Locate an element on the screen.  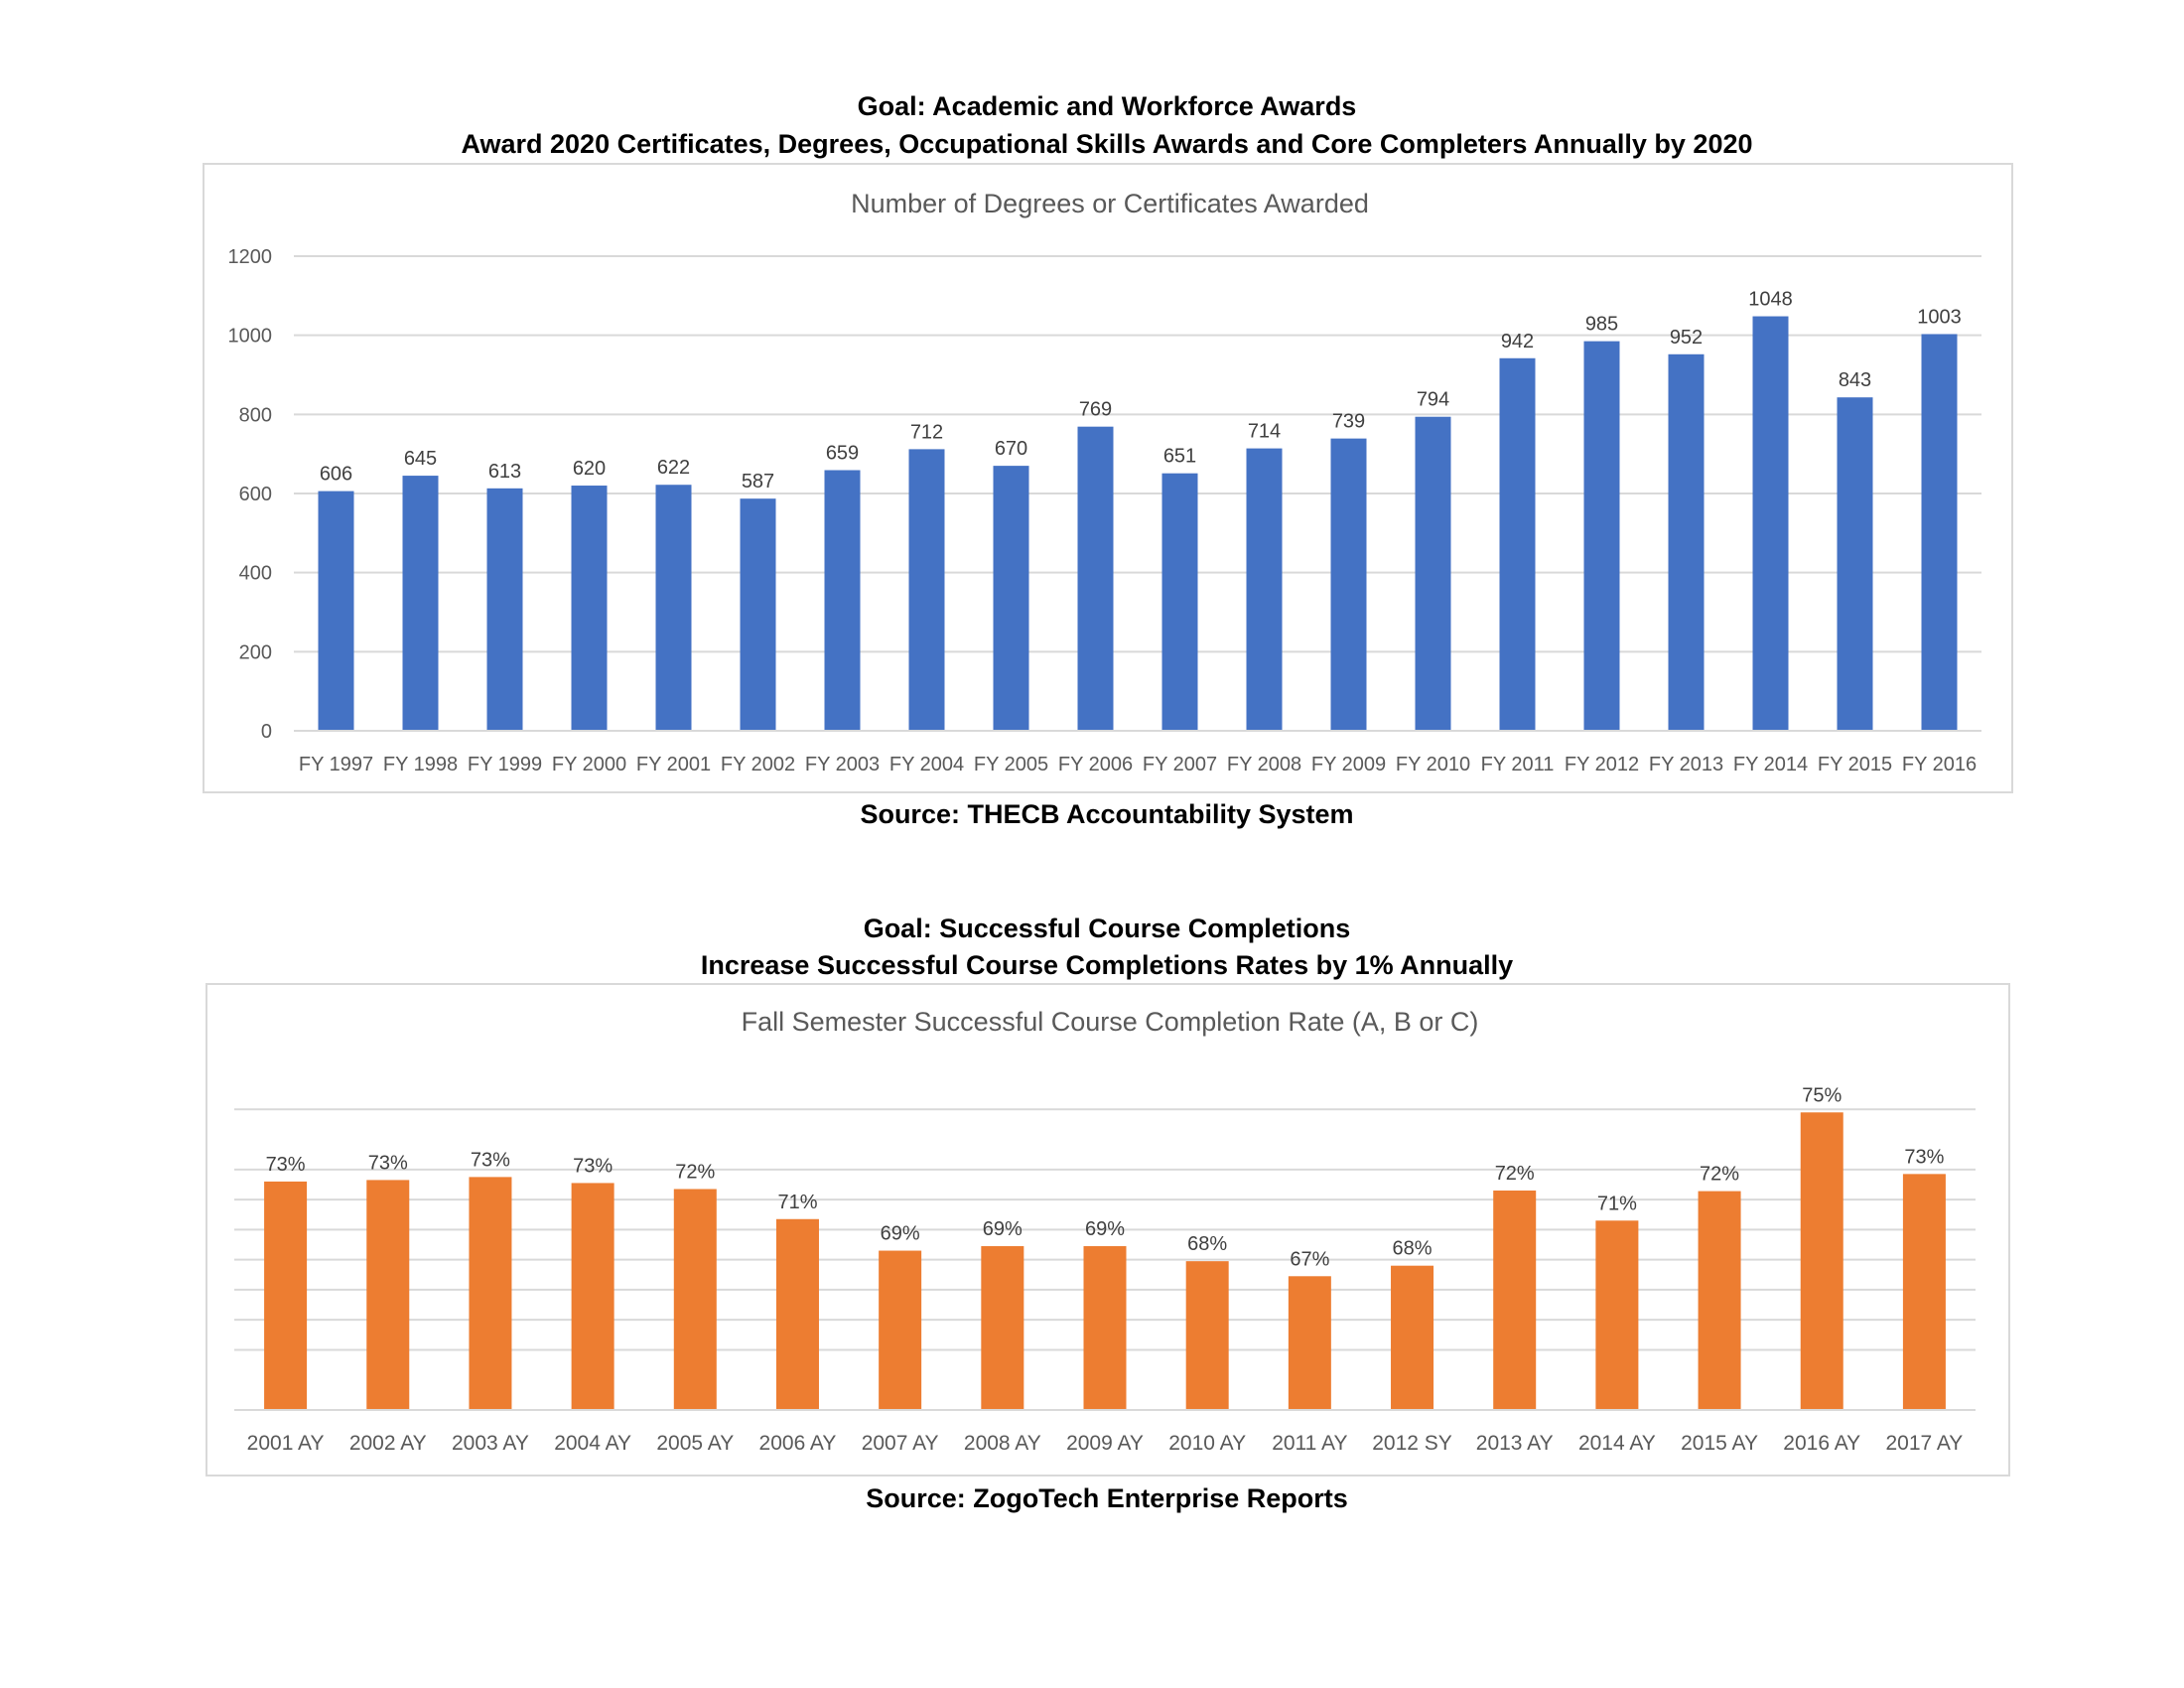
category-label: FY 2001 is located at coordinates (673, 764).